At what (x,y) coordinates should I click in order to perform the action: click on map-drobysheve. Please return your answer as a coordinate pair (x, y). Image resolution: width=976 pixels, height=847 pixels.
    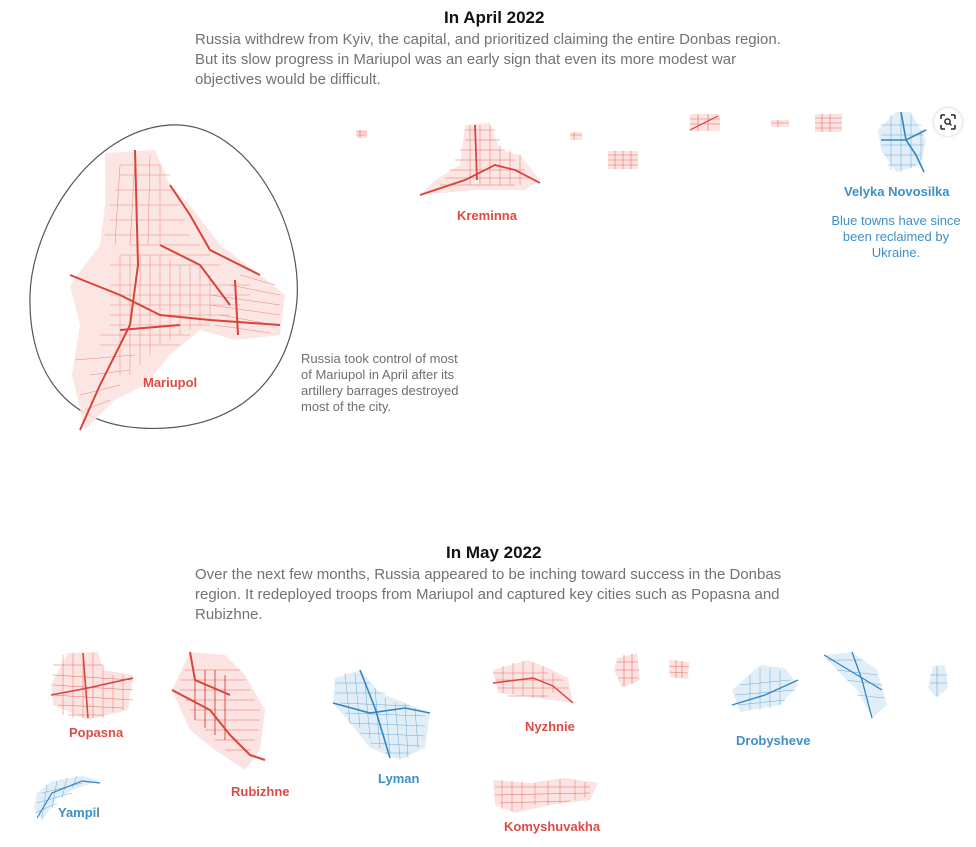
    Looking at the image, I should click on (765, 688).